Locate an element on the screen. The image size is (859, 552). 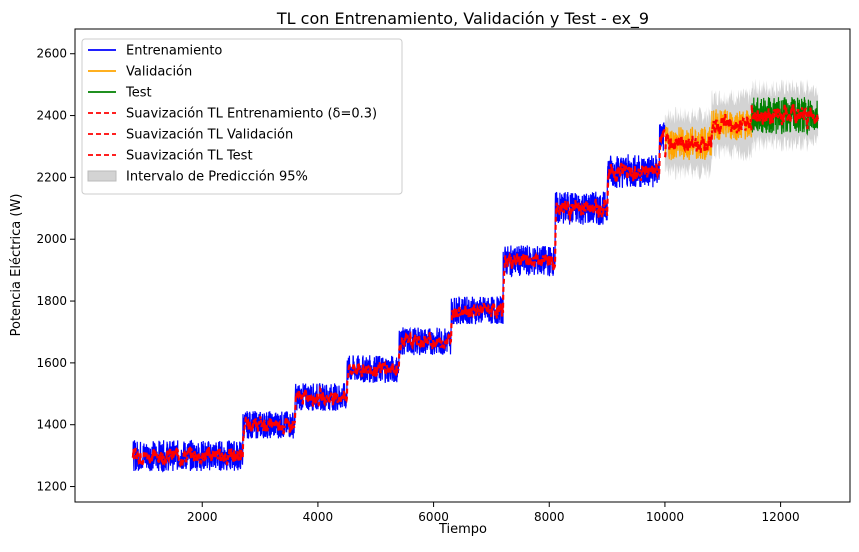
legend-swatch is located at coordinates (102, 176).